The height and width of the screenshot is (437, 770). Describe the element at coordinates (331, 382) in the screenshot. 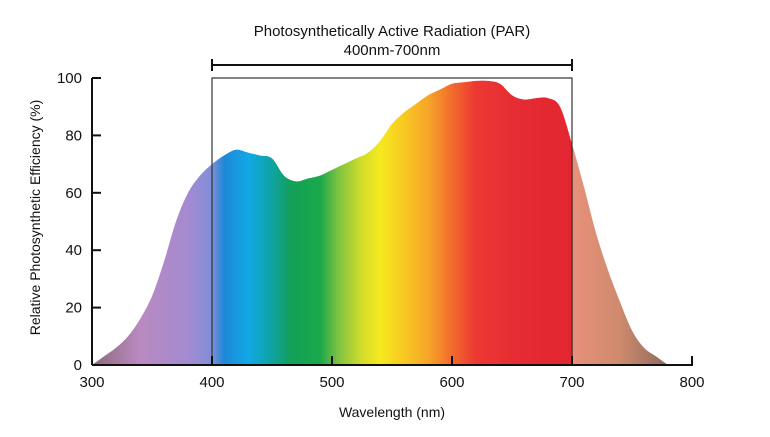

I see `x-tick-label-500: 500` at that location.